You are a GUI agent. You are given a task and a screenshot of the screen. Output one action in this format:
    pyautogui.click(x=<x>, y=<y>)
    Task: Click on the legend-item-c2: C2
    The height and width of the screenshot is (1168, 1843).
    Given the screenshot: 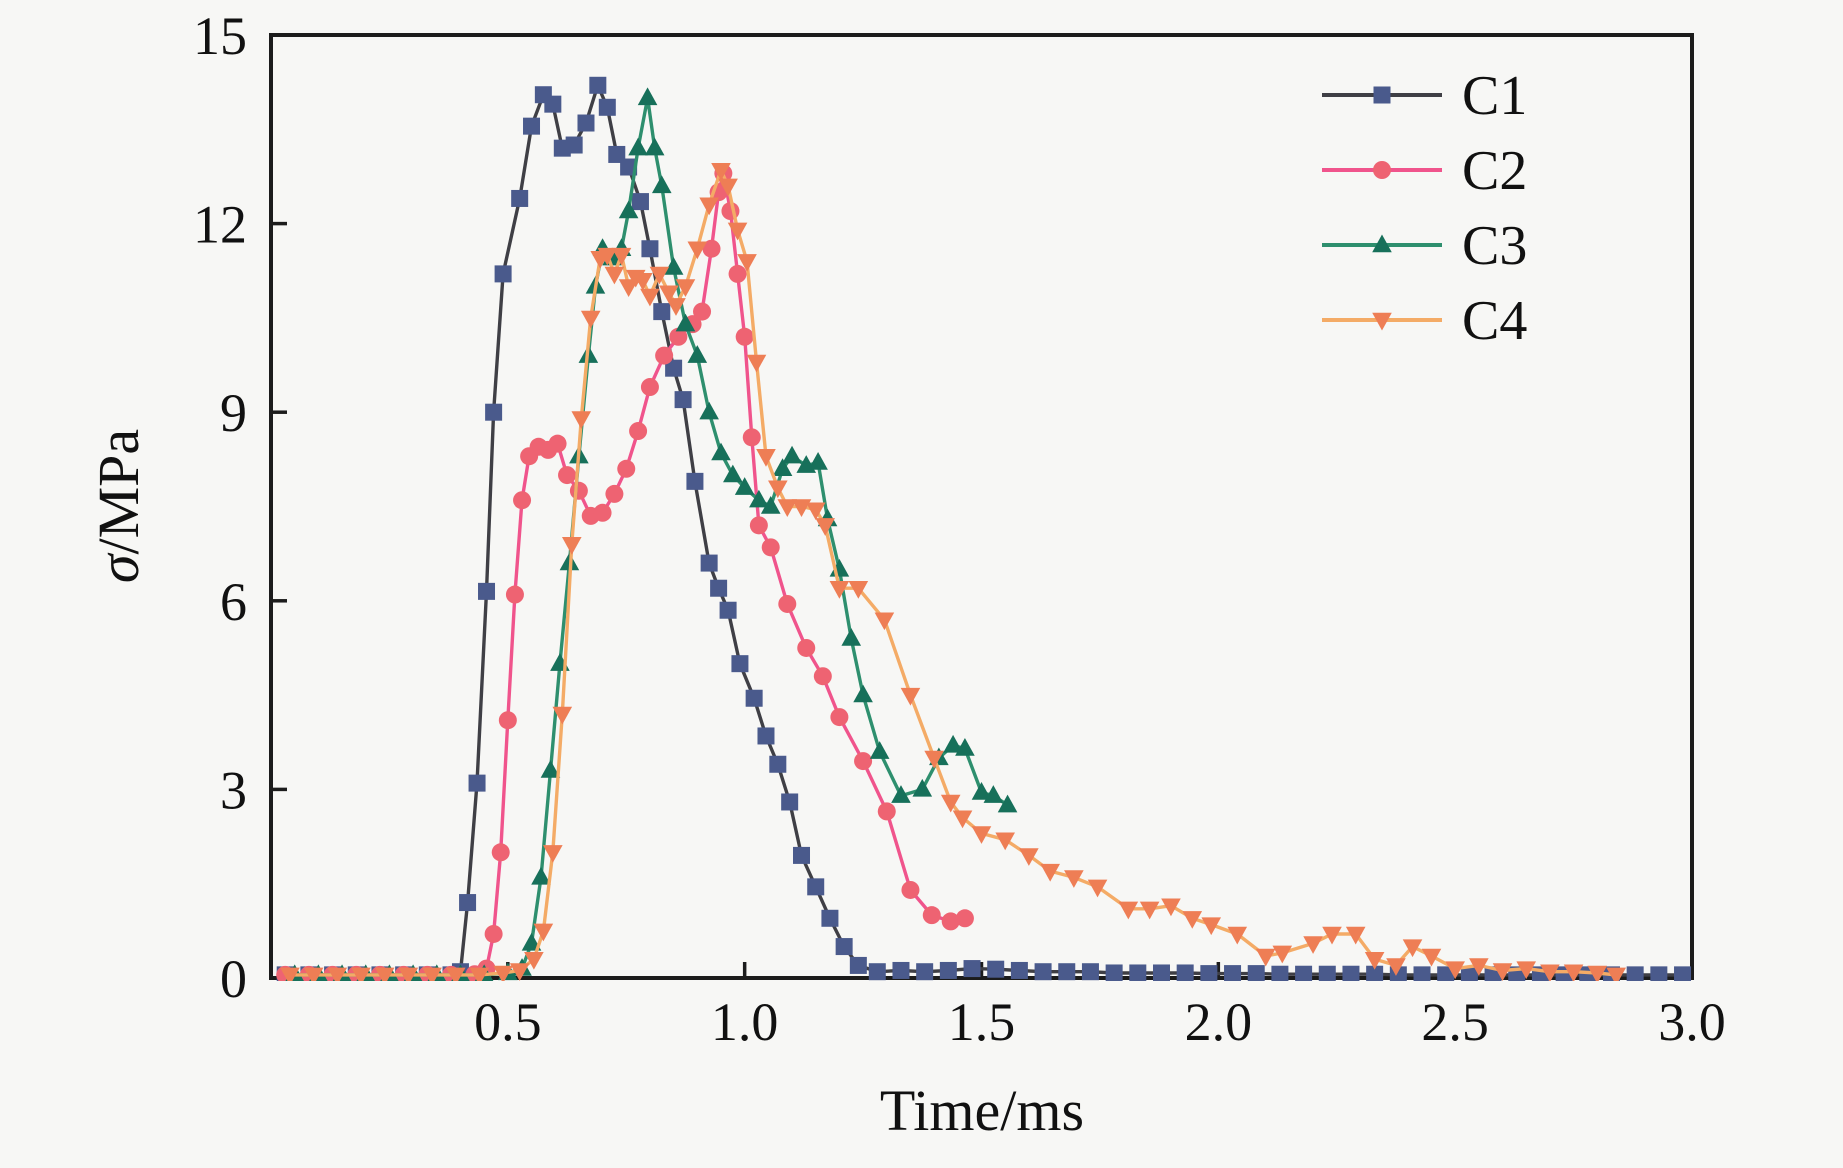 What is the action you would take?
    pyautogui.click(x=1424, y=171)
    